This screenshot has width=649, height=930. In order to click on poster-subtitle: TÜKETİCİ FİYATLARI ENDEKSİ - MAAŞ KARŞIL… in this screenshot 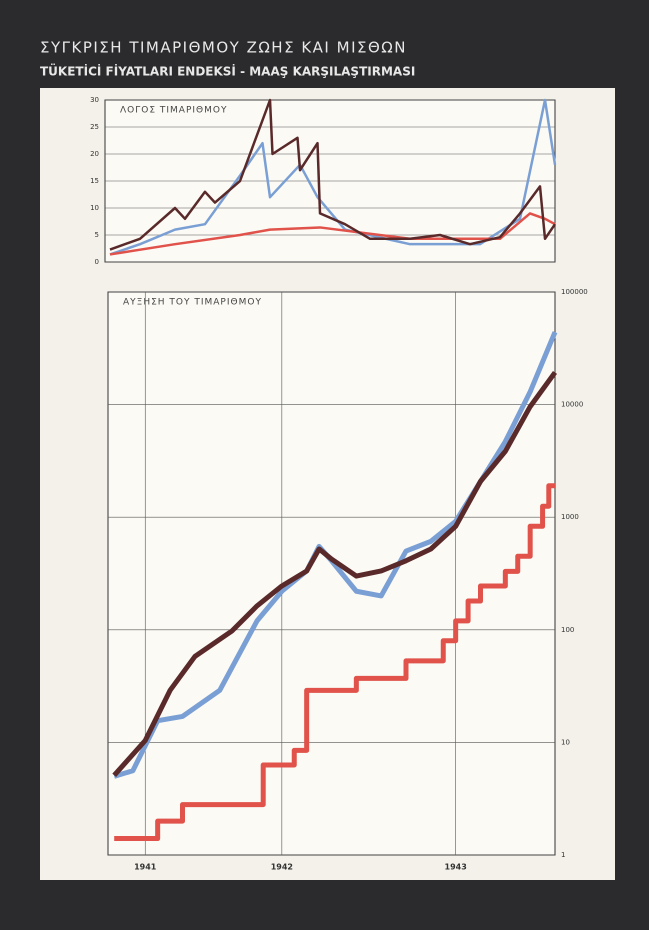, I will do `click(227, 71)`.